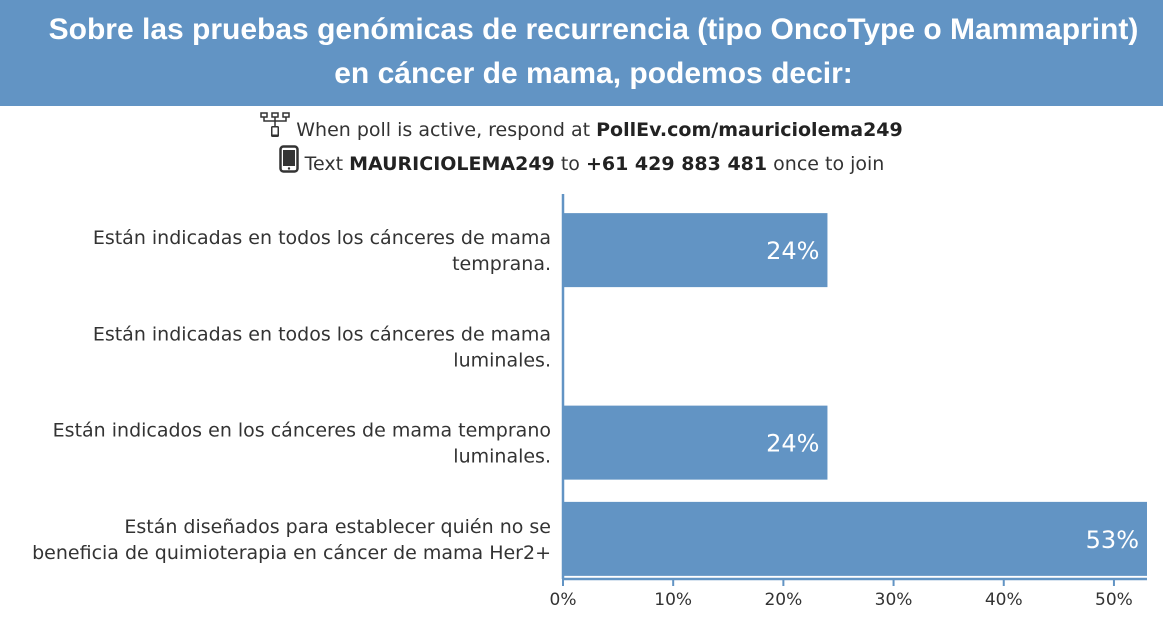  Describe the element at coordinates (1114, 600) in the screenshot. I see `x-tick-label: 50%` at that location.